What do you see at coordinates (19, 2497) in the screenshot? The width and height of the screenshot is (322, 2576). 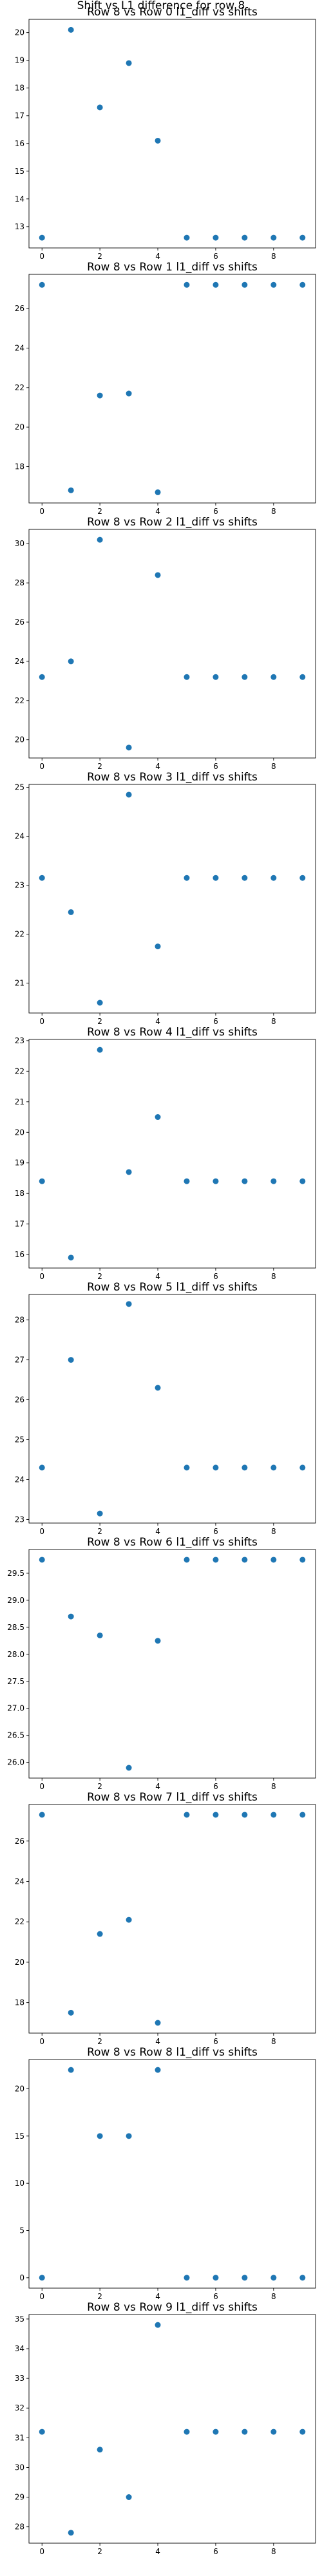 I see `y-tick-label: 29` at bounding box center [19, 2497].